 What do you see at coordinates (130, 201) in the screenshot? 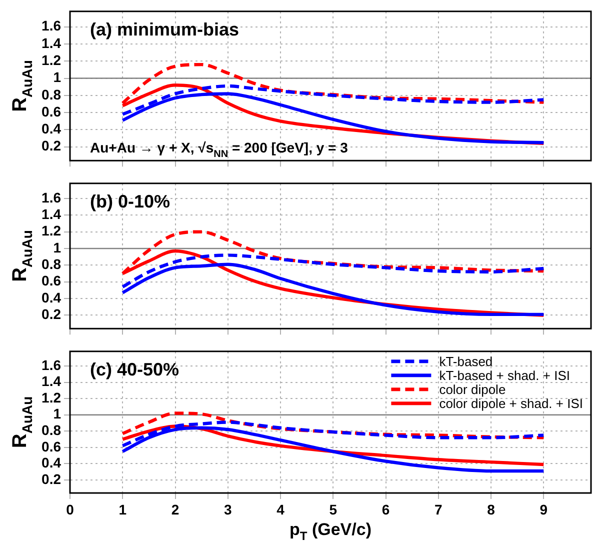
I see `chart-title: (b) 0-10%` at bounding box center [130, 201].